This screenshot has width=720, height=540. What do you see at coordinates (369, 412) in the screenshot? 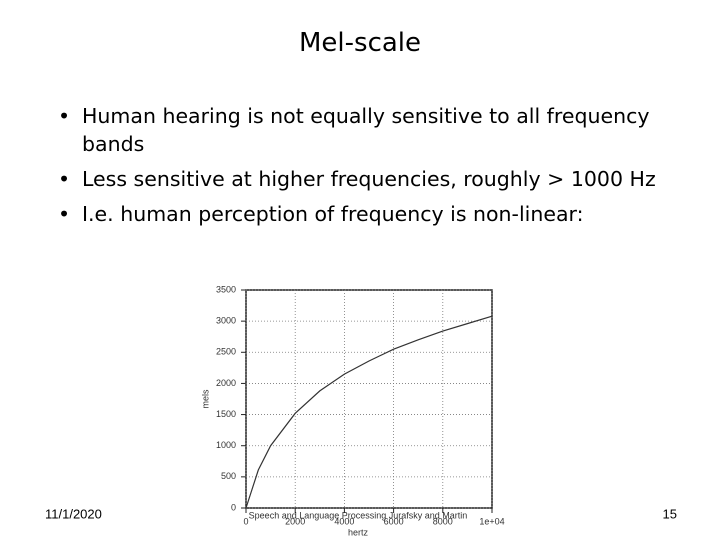
I see `data-line` at bounding box center [369, 412].